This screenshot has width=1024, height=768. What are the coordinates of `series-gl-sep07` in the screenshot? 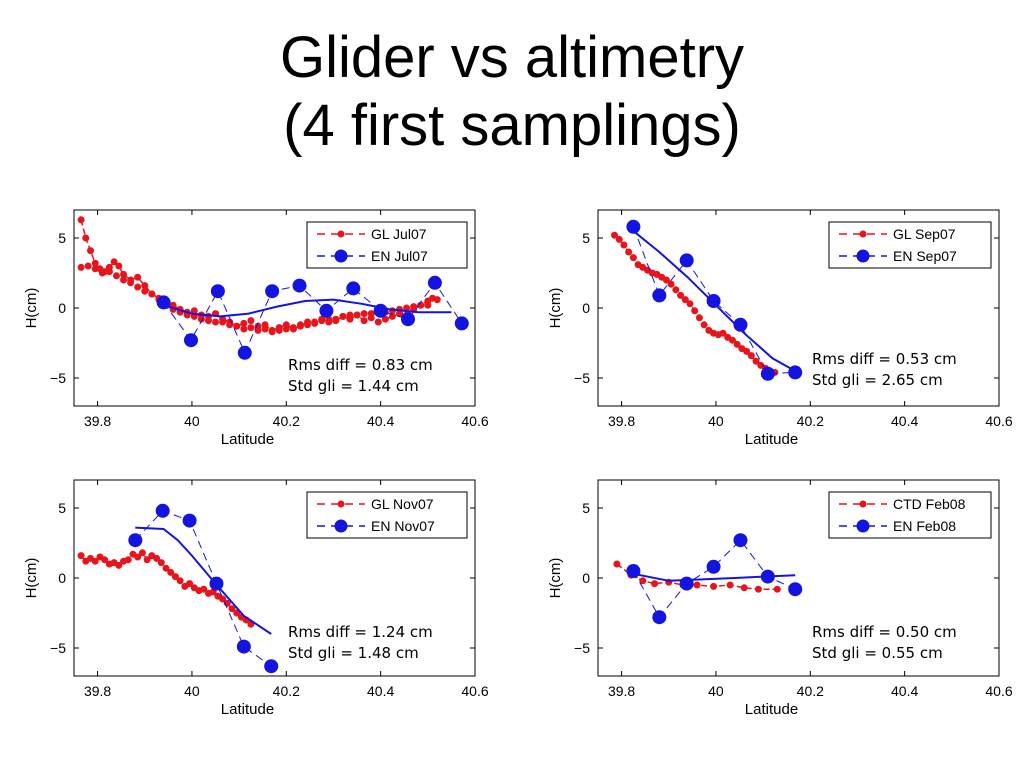 It's located at (695, 303).